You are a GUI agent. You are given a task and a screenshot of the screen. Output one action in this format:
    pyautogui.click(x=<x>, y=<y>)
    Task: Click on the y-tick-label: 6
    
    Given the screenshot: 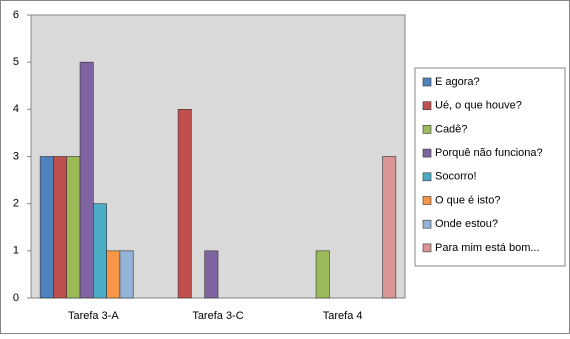 What is the action you would take?
    pyautogui.click(x=16, y=15)
    